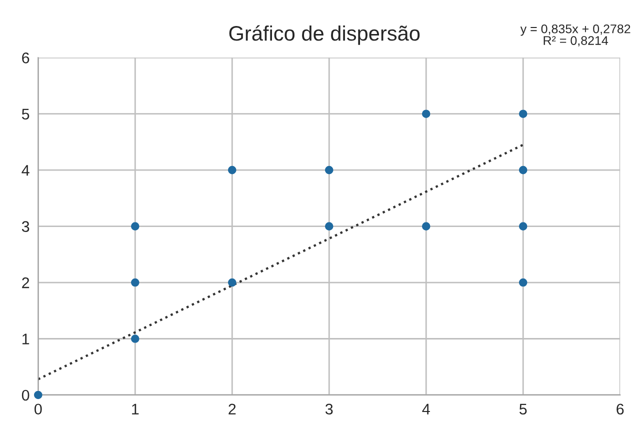 This screenshot has height=427, width=636. What do you see at coordinates (26, 339) in the screenshot?
I see `y-tick-label: 1` at bounding box center [26, 339].